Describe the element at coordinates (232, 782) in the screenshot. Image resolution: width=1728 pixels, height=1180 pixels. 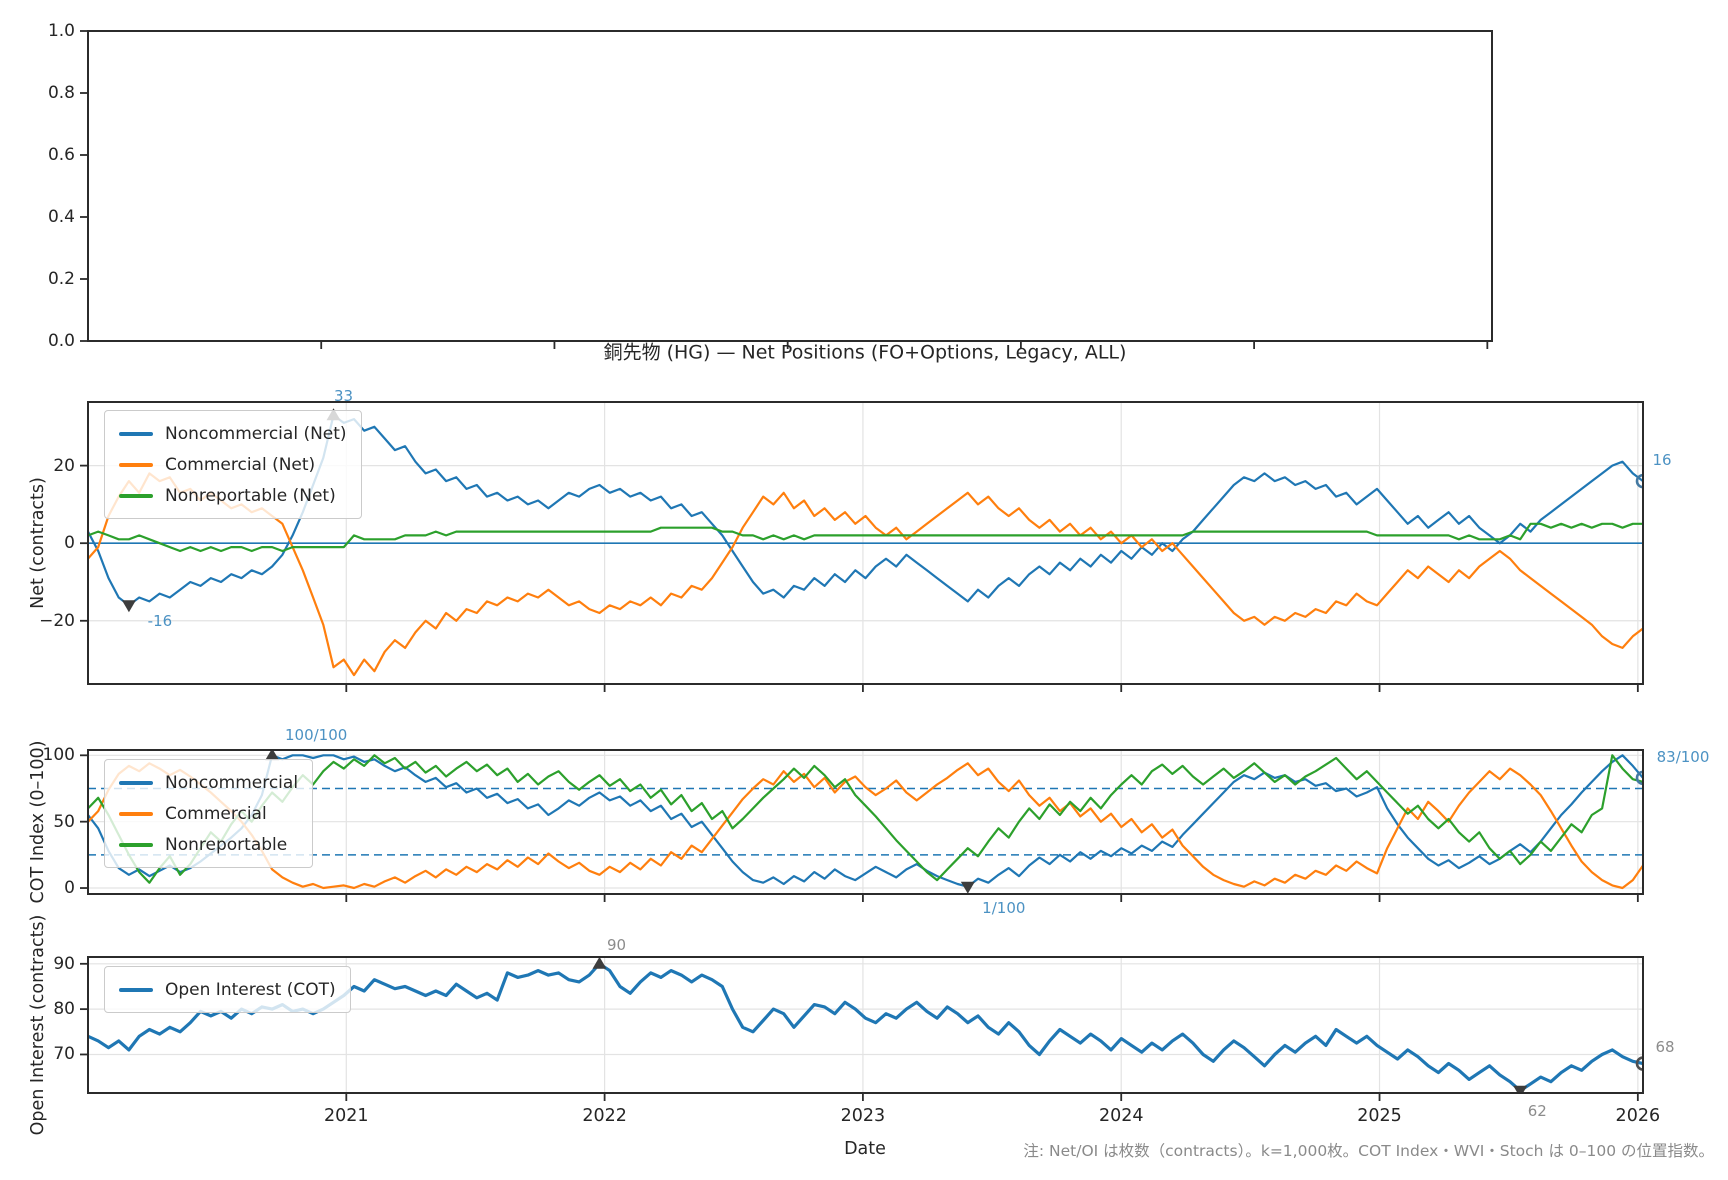
I see `legend-label: Noncommercial` at that location.